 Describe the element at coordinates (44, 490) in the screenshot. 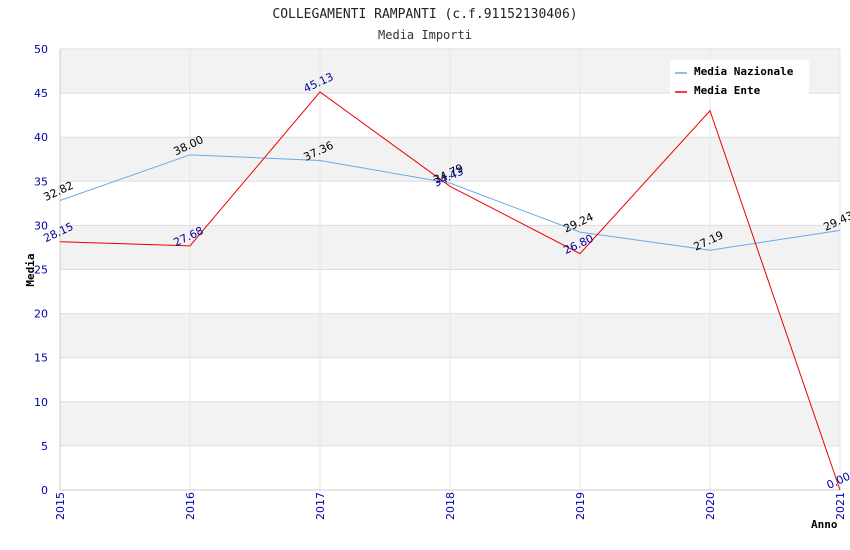

I see `y-tick-label: 0` at that location.